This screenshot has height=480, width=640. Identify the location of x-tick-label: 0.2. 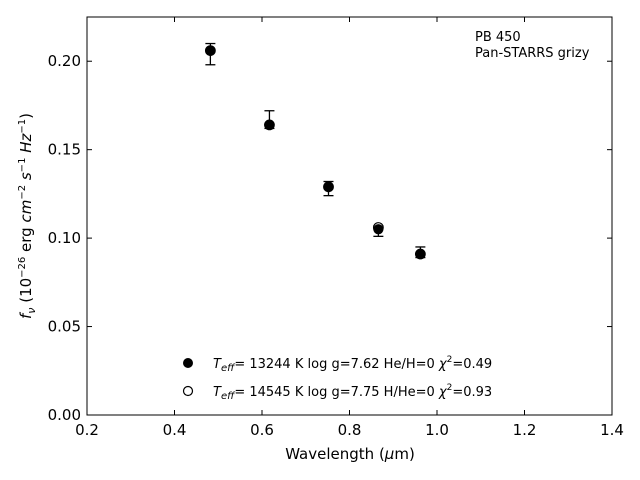
(87, 430).